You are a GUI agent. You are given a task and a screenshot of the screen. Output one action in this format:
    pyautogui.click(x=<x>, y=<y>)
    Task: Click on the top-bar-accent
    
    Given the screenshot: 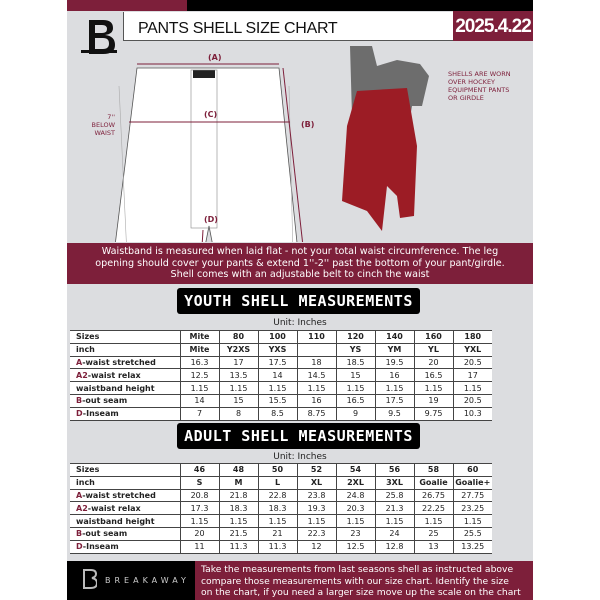 What is the action you would take?
    pyautogui.click(x=127, y=5)
    